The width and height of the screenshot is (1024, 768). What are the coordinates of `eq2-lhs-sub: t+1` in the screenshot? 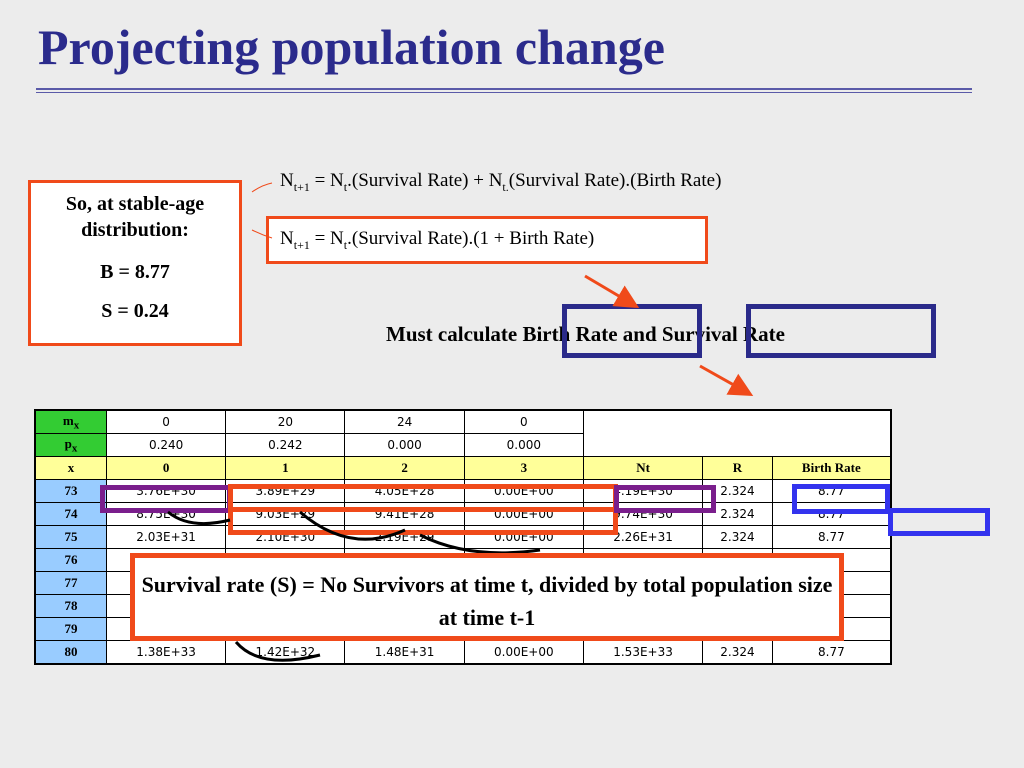 It's located at (301, 244).